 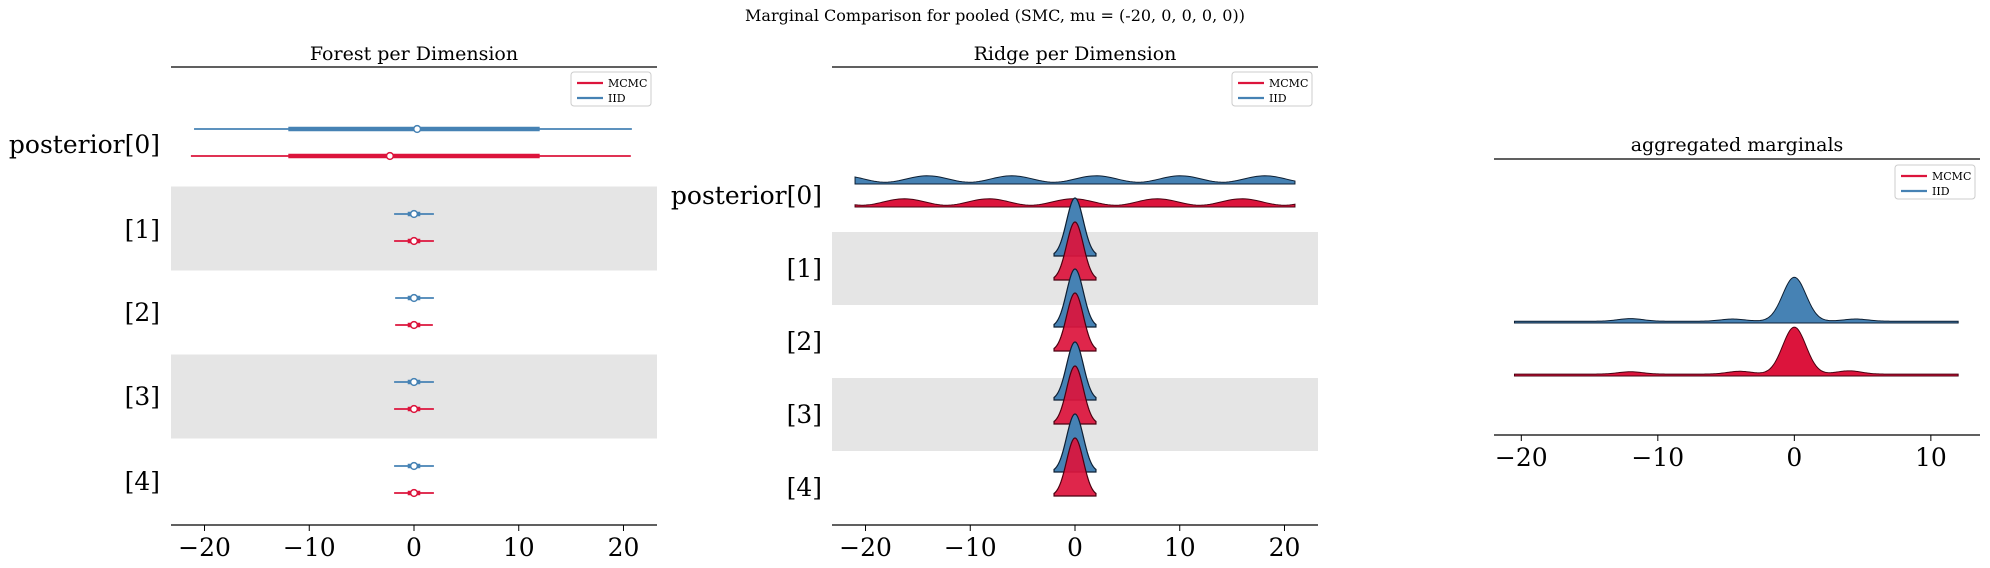 What do you see at coordinates (142, 229) in the screenshot?
I see `forest-y-label: [1]` at bounding box center [142, 229].